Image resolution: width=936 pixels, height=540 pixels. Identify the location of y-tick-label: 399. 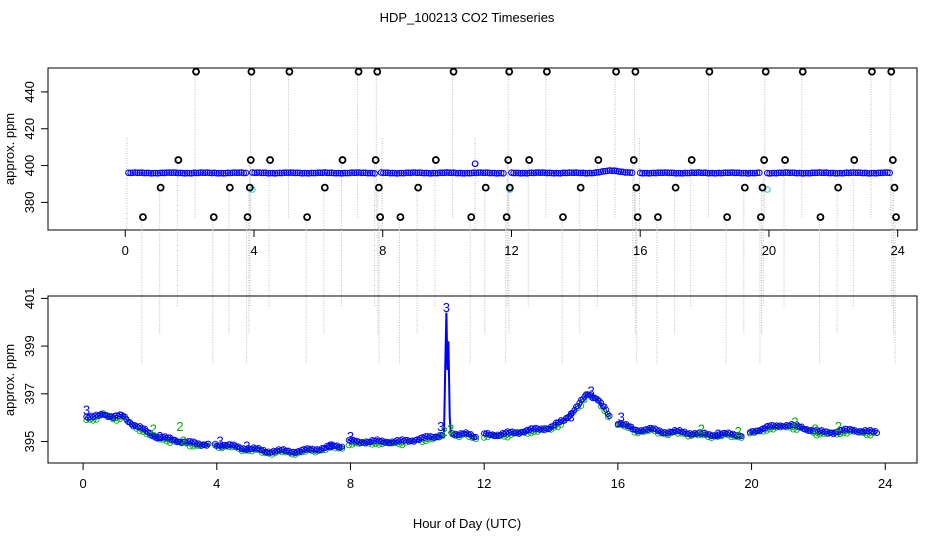
(29, 346).